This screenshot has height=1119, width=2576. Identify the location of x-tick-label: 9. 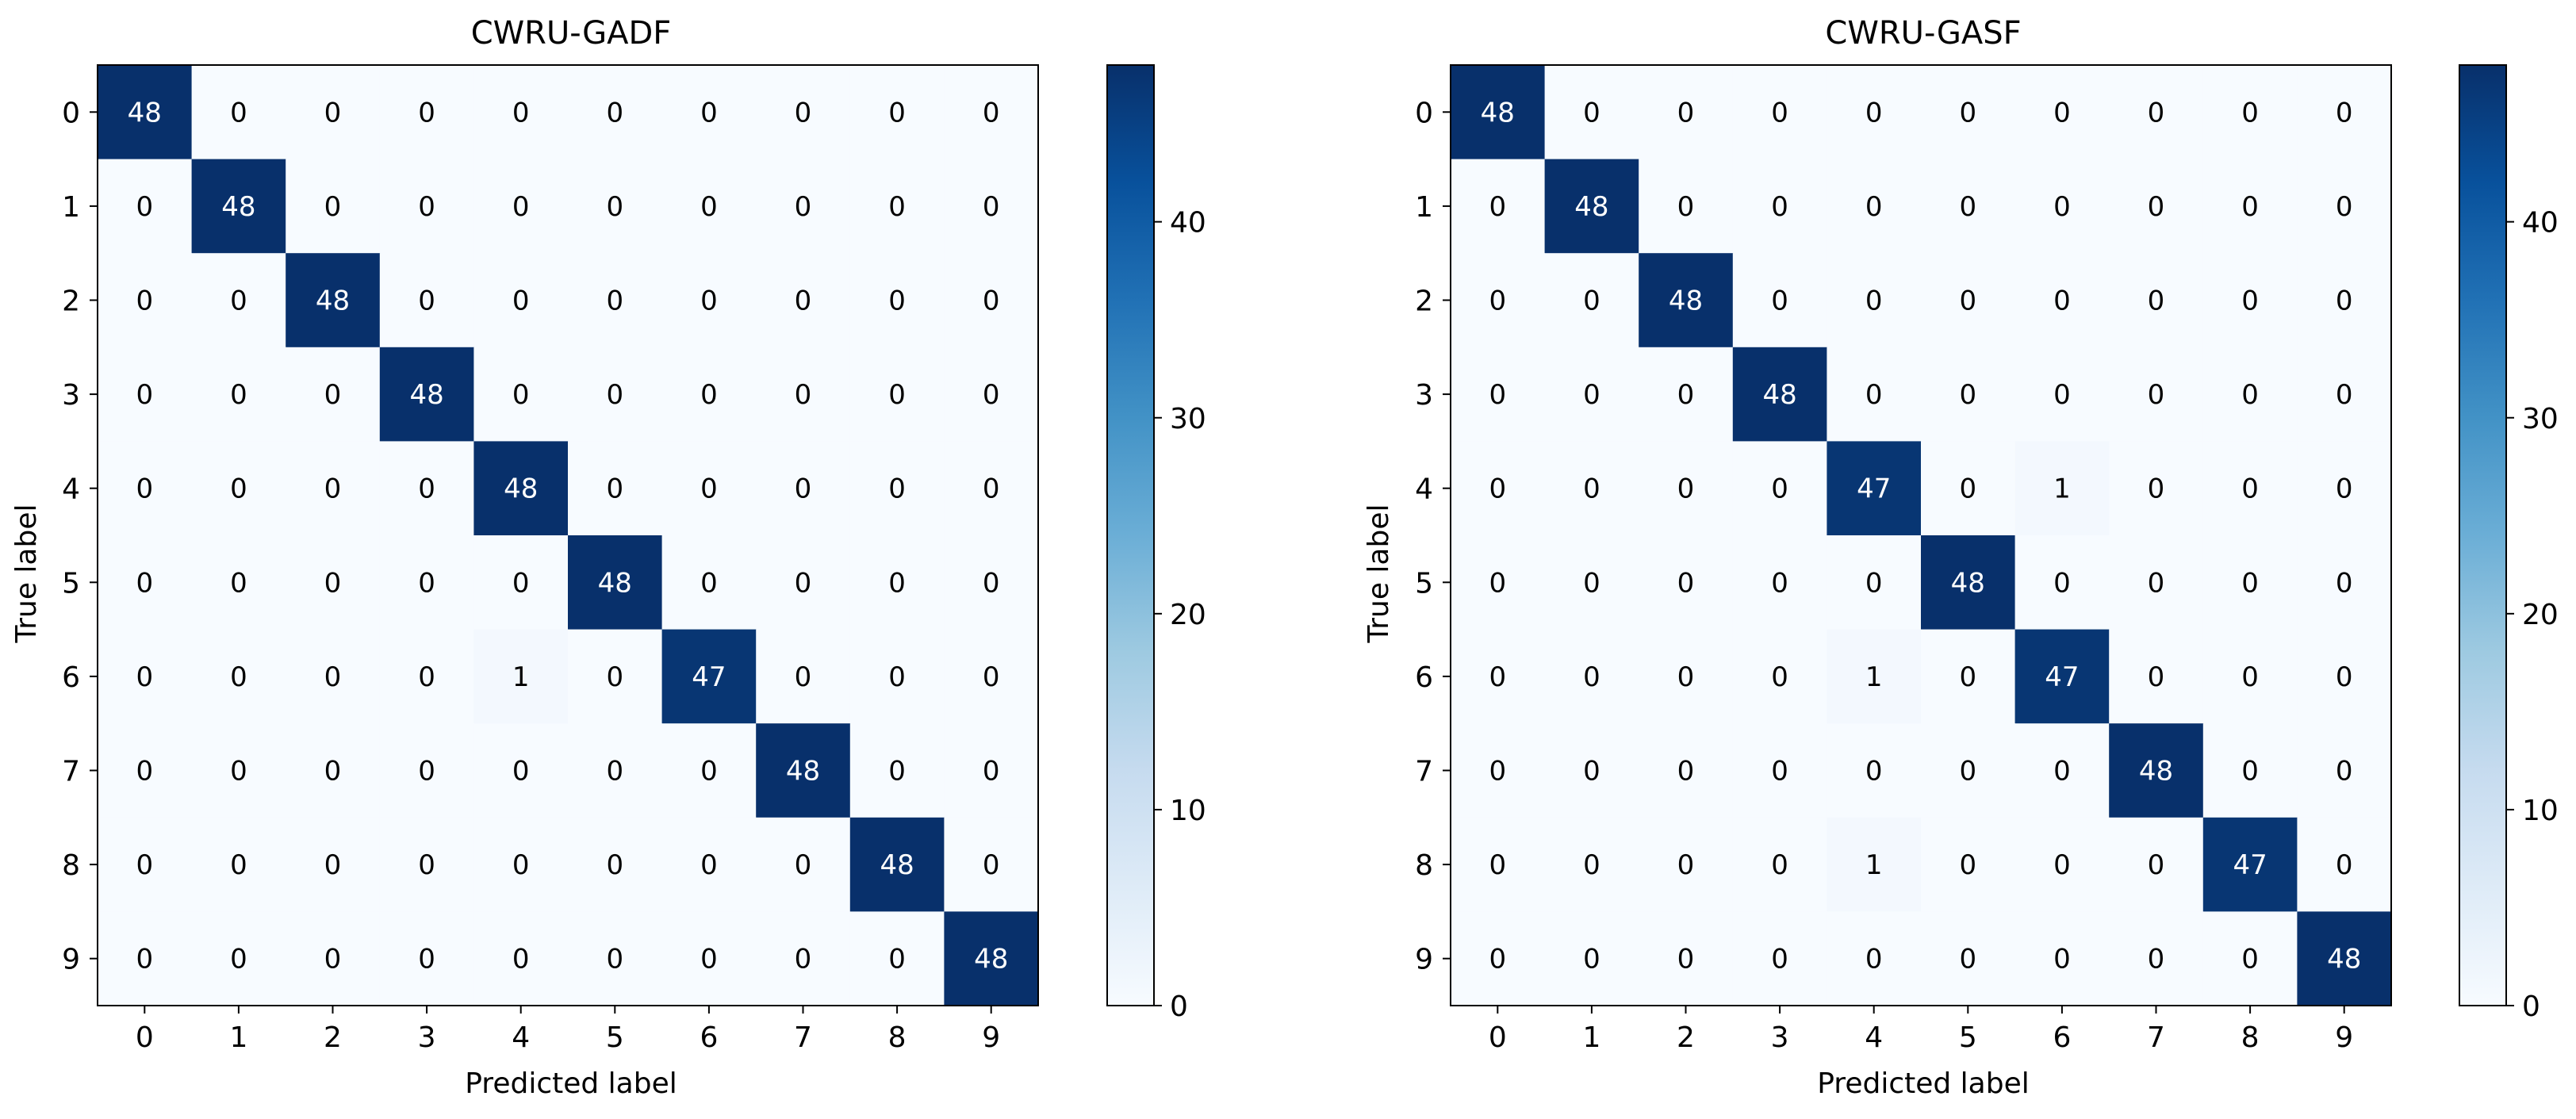
(991, 1038).